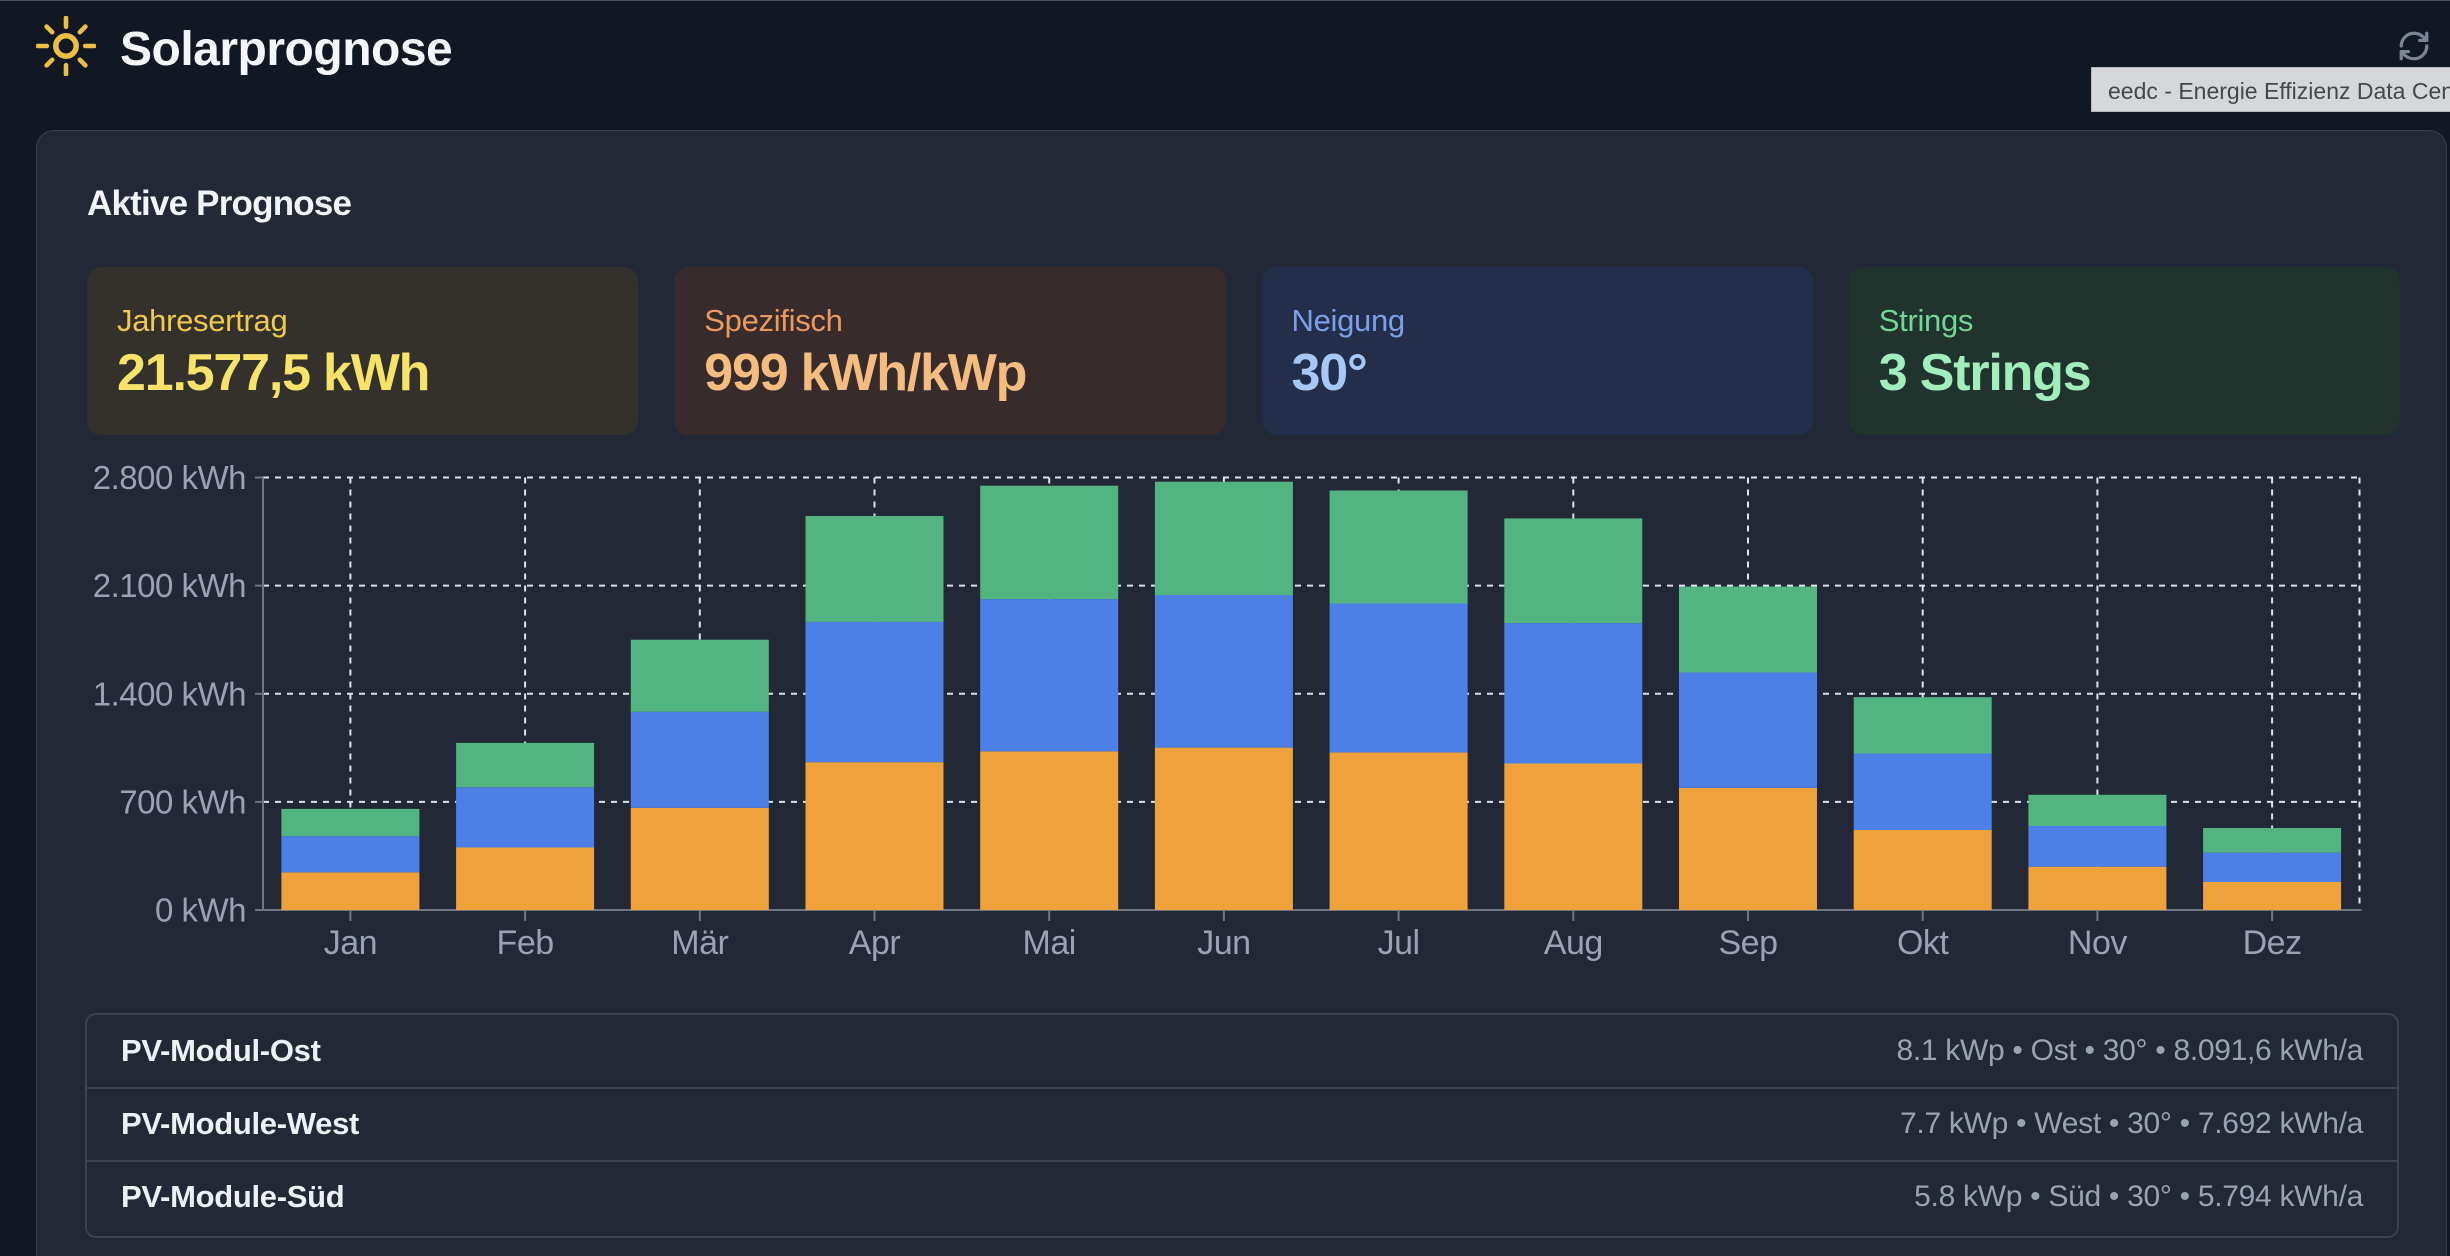 The image size is (2450, 1256). Describe the element at coordinates (1923, 943) in the screenshot. I see `svg-text: Okt` at that location.